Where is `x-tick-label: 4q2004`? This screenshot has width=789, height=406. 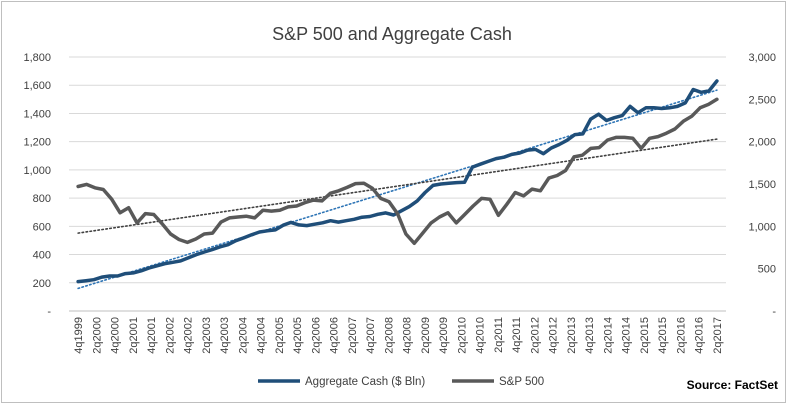
x-tick-label: 4q2004 is located at coordinates (262, 335).